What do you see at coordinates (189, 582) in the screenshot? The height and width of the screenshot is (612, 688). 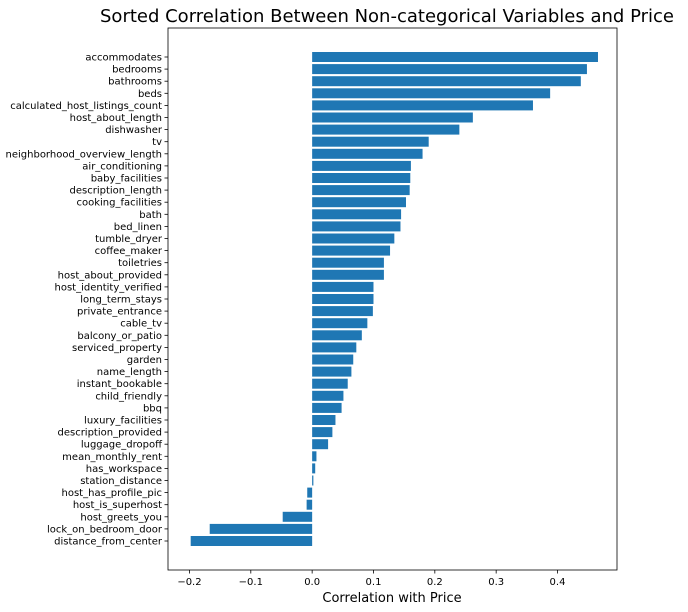 I see `x-tick-label: −0.2` at bounding box center [189, 582].